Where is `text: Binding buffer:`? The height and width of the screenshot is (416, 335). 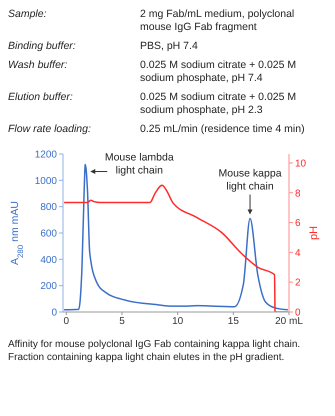 text: Binding buffer: is located at coordinates (42, 47).